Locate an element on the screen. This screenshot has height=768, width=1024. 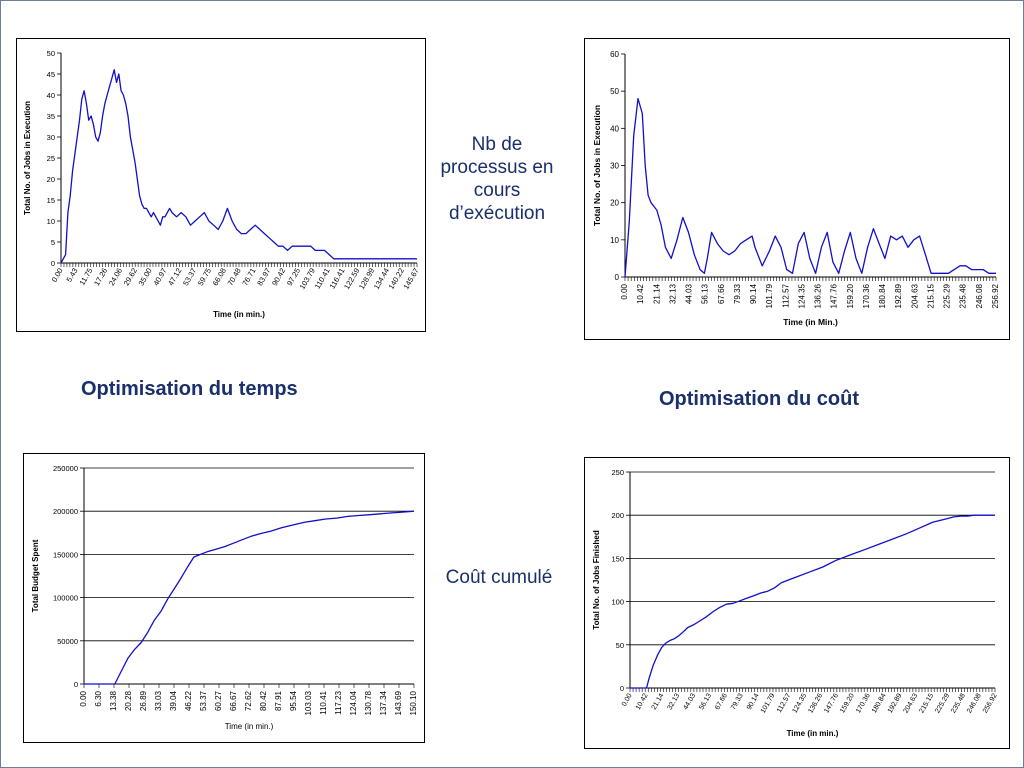
chart-0-xtick-label-8: 47.12 is located at coordinates (174, 277).